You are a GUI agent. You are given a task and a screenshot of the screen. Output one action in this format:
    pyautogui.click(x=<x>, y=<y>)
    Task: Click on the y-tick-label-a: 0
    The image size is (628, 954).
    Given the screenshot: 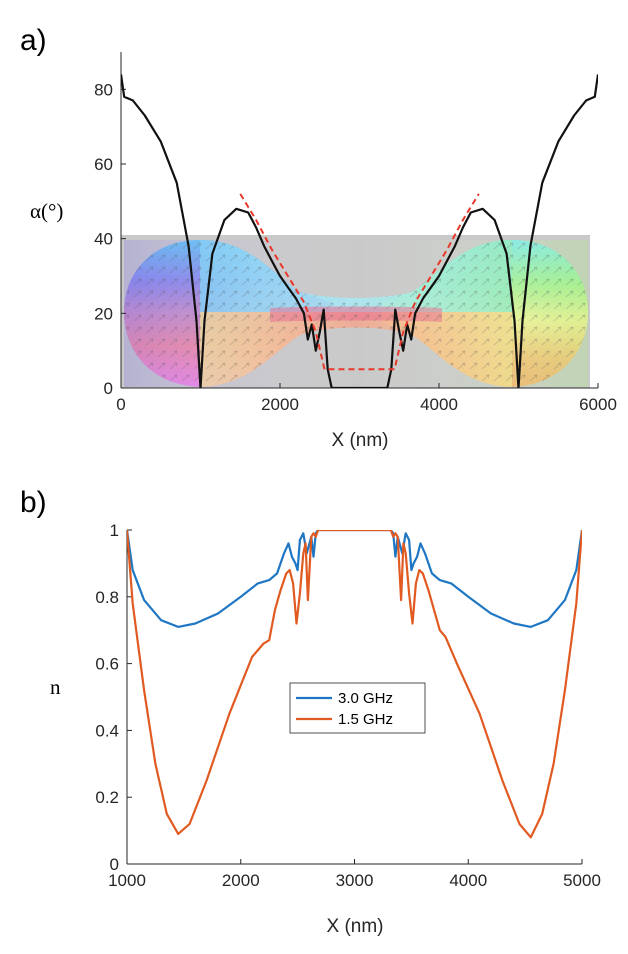 What is the action you would take?
    pyautogui.click(x=108, y=388)
    